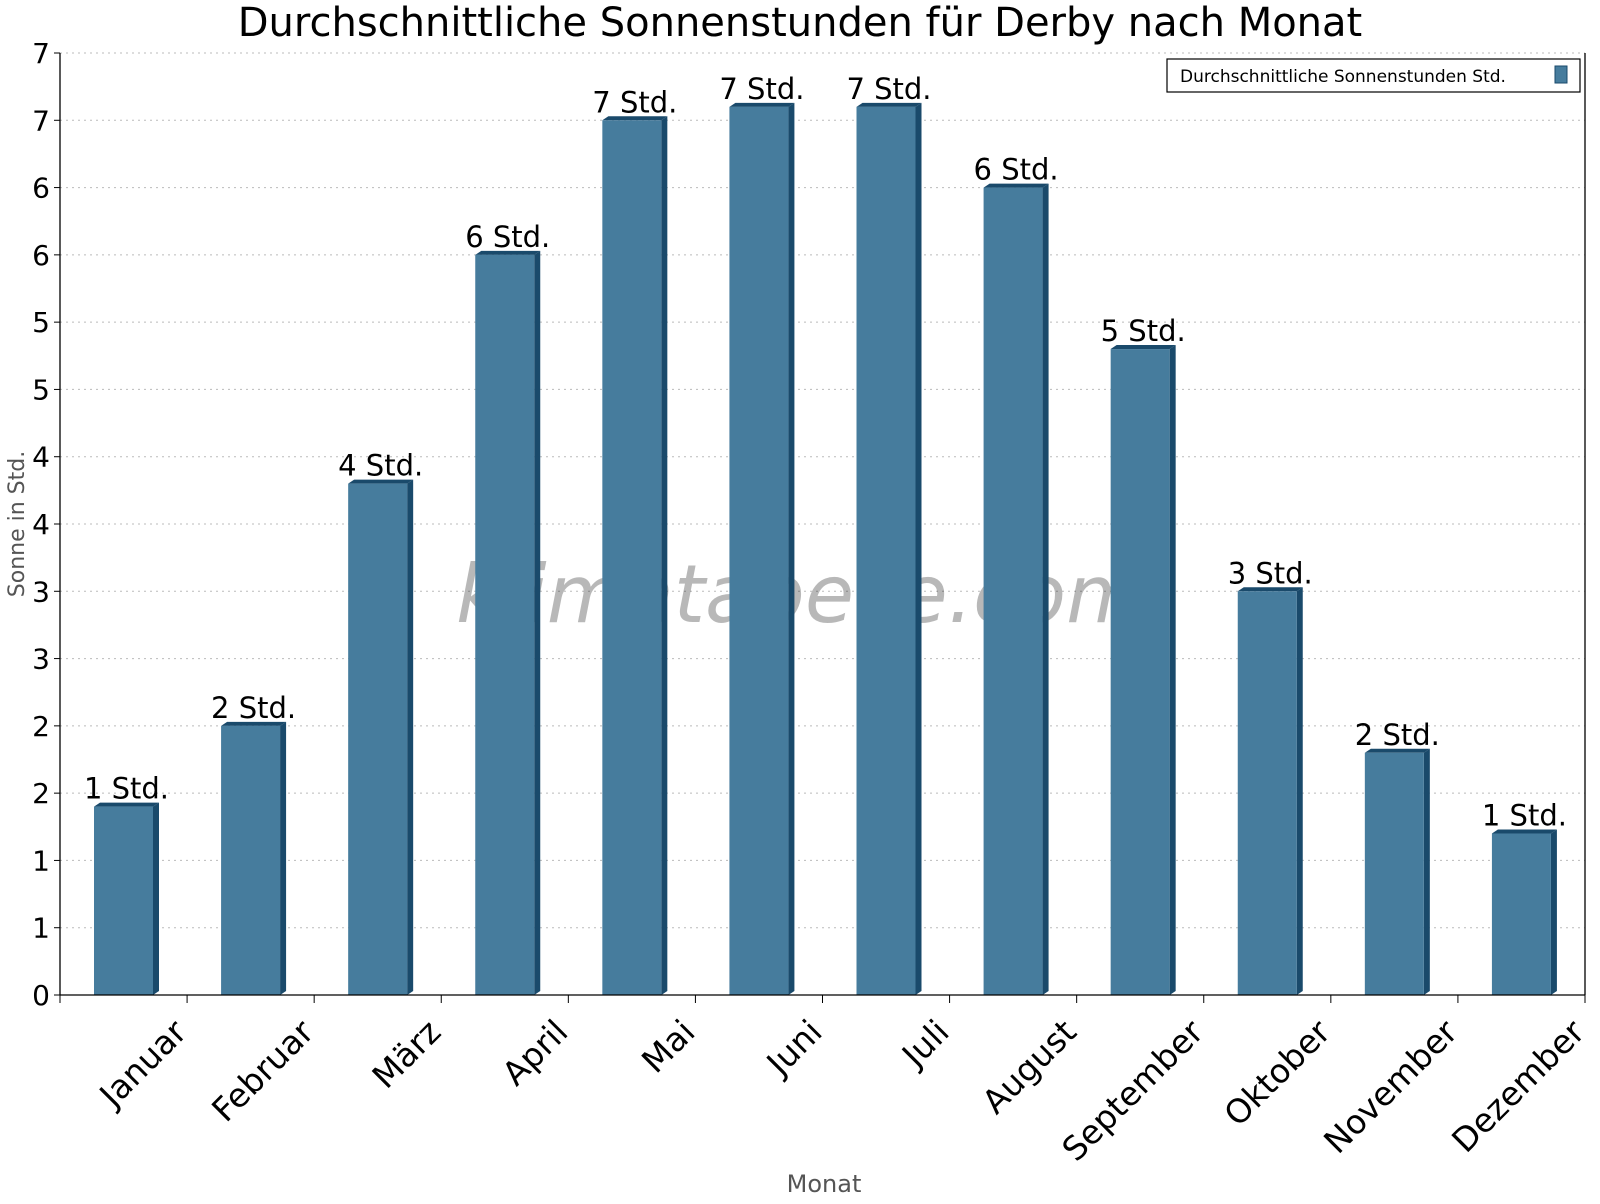  What do you see at coordinates (1343, 77) in the screenshot?
I see `legend-label: Durchschnittliche Sonnenstunden Std.` at bounding box center [1343, 77].